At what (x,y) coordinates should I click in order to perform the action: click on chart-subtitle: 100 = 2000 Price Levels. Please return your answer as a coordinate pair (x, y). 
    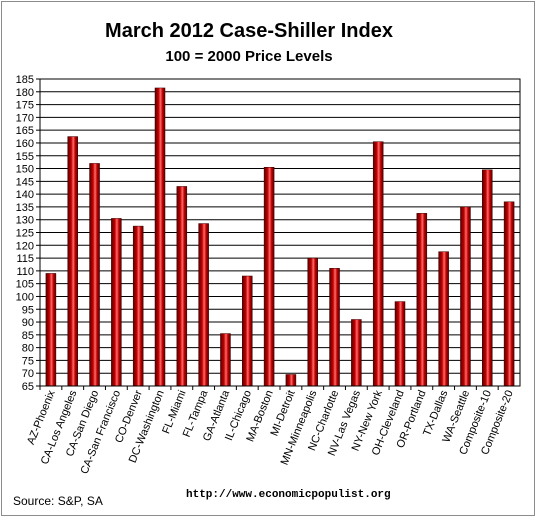
    Looking at the image, I should click on (248, 56).